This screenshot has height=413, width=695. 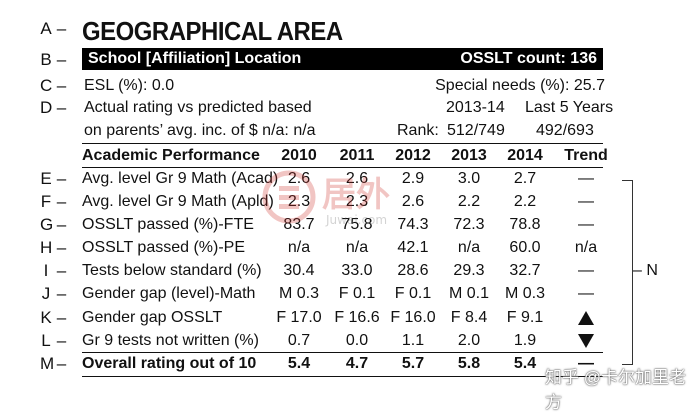 What do you see at coordinates (357, 363) in the screenshot?
I see `cell: 4.7` at bounding box center [357, 363].